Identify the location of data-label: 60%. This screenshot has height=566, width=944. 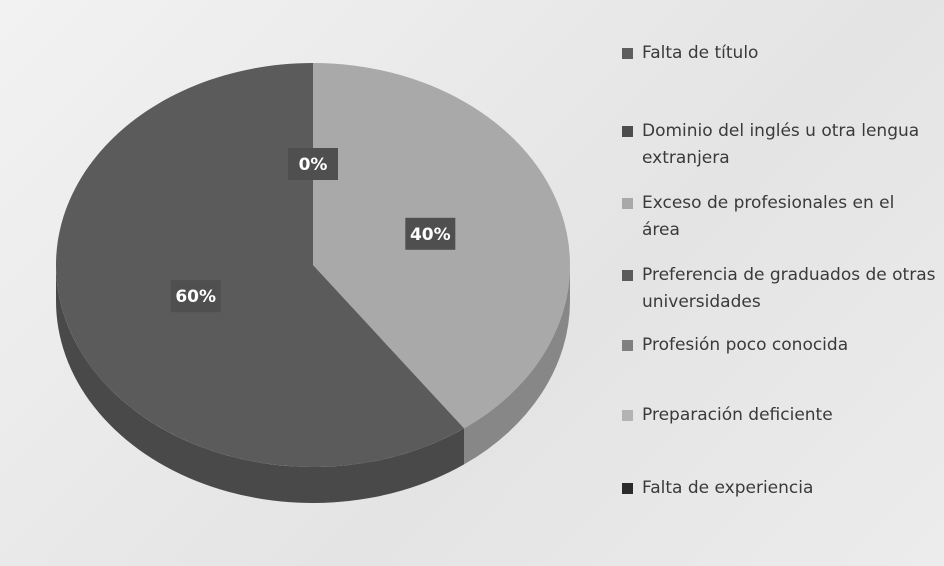
(195, 297).